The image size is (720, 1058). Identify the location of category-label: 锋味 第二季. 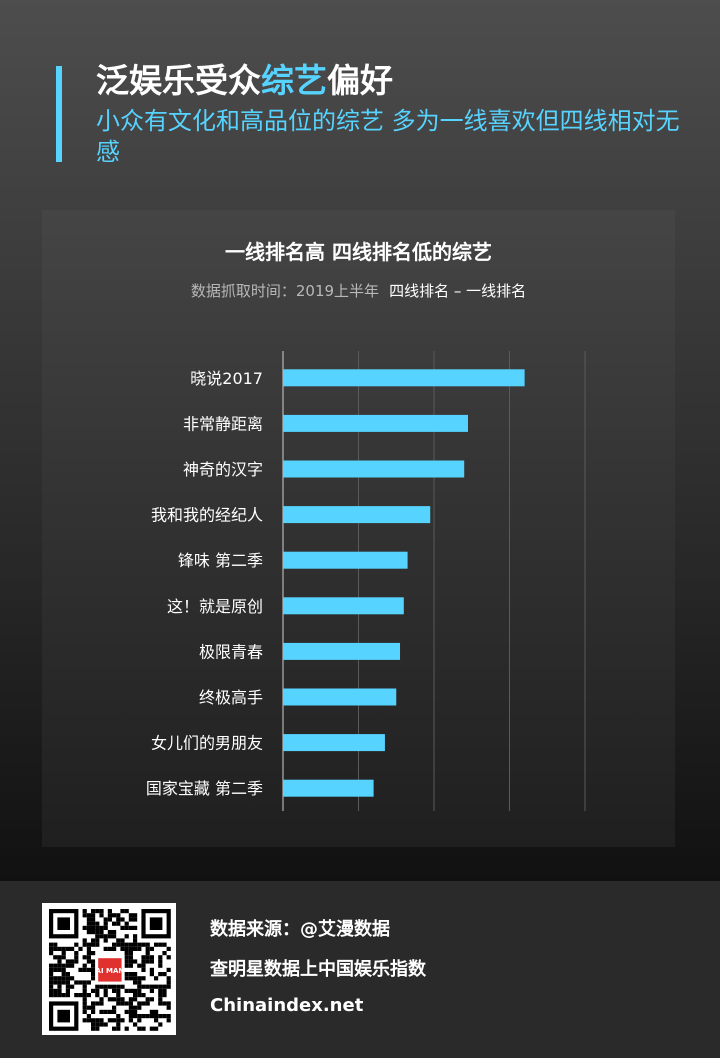
(220, 560).